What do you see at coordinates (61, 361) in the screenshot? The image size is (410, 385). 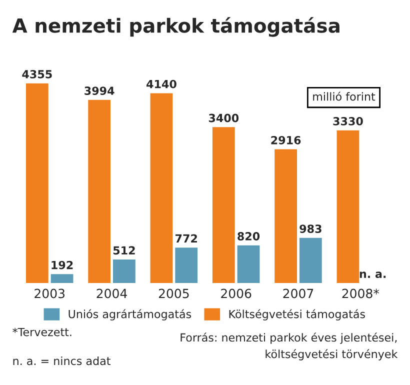 I see `text: n. a. = nincs adat` at bounding box center [61, 361].